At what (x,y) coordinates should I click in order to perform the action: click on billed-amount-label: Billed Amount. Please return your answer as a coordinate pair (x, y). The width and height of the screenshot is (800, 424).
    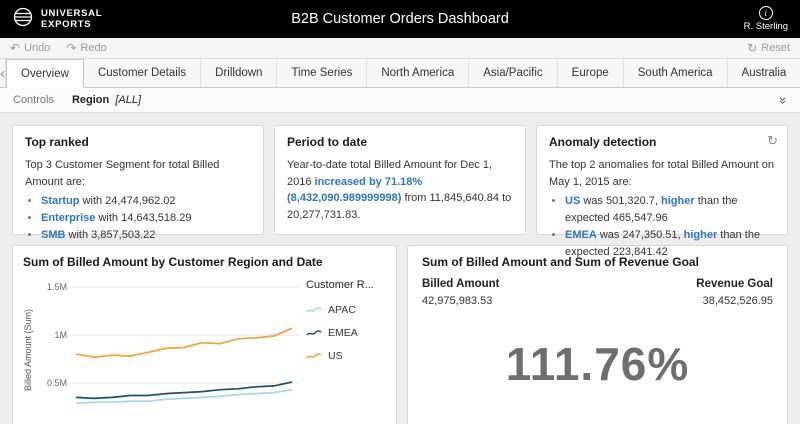
    Looking at the image, I should click on (461, 284).